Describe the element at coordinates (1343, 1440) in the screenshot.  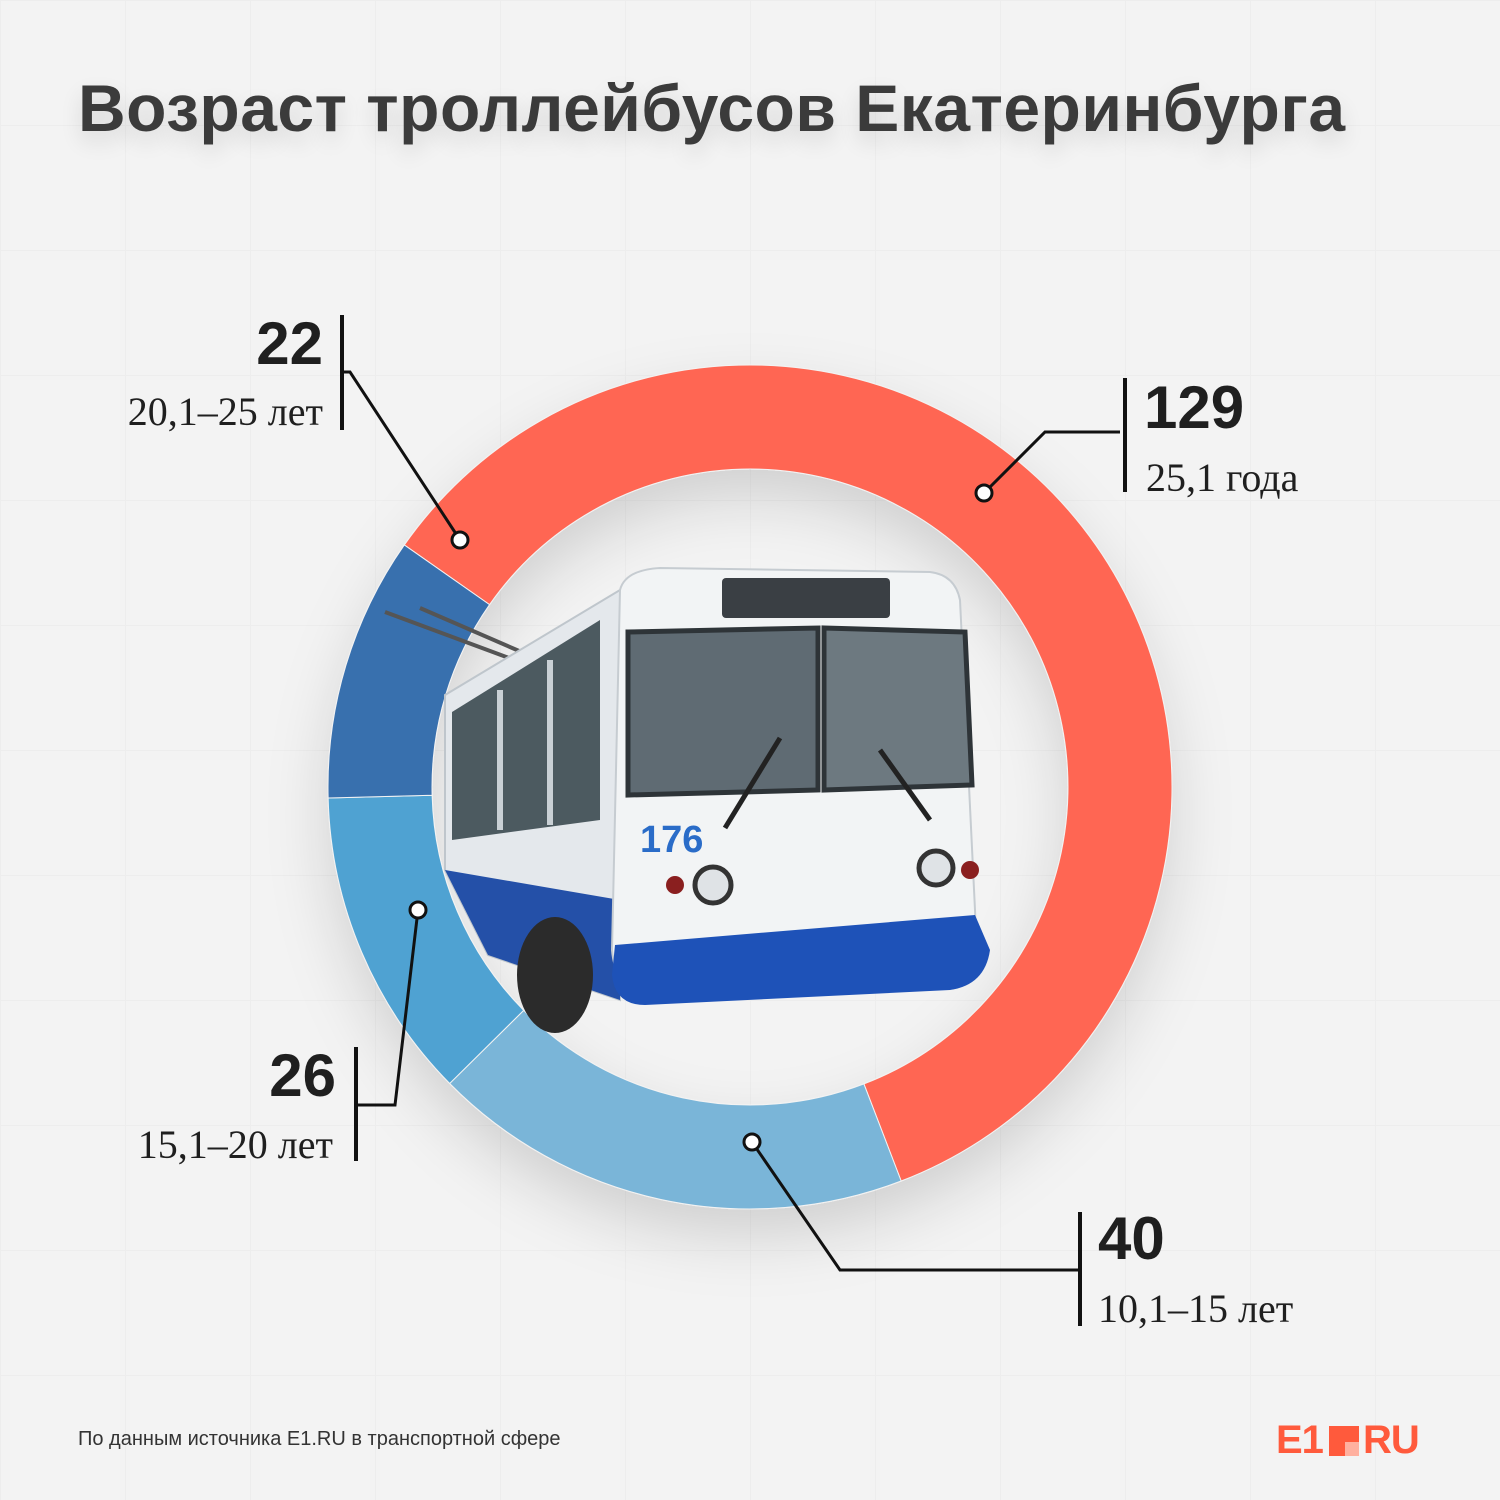
I see `logo-square-icon` at that location.